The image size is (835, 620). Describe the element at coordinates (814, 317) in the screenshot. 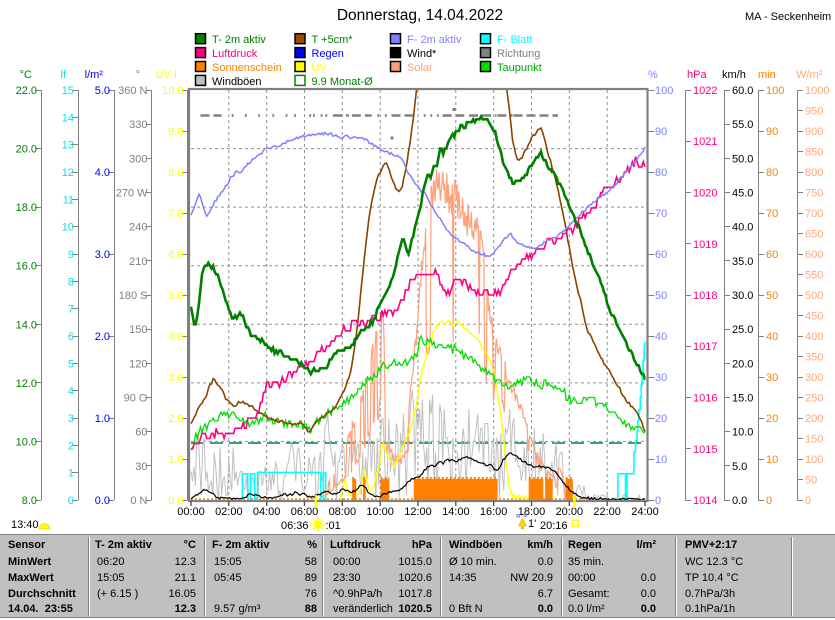

I see `svg-text: 450` at that location.